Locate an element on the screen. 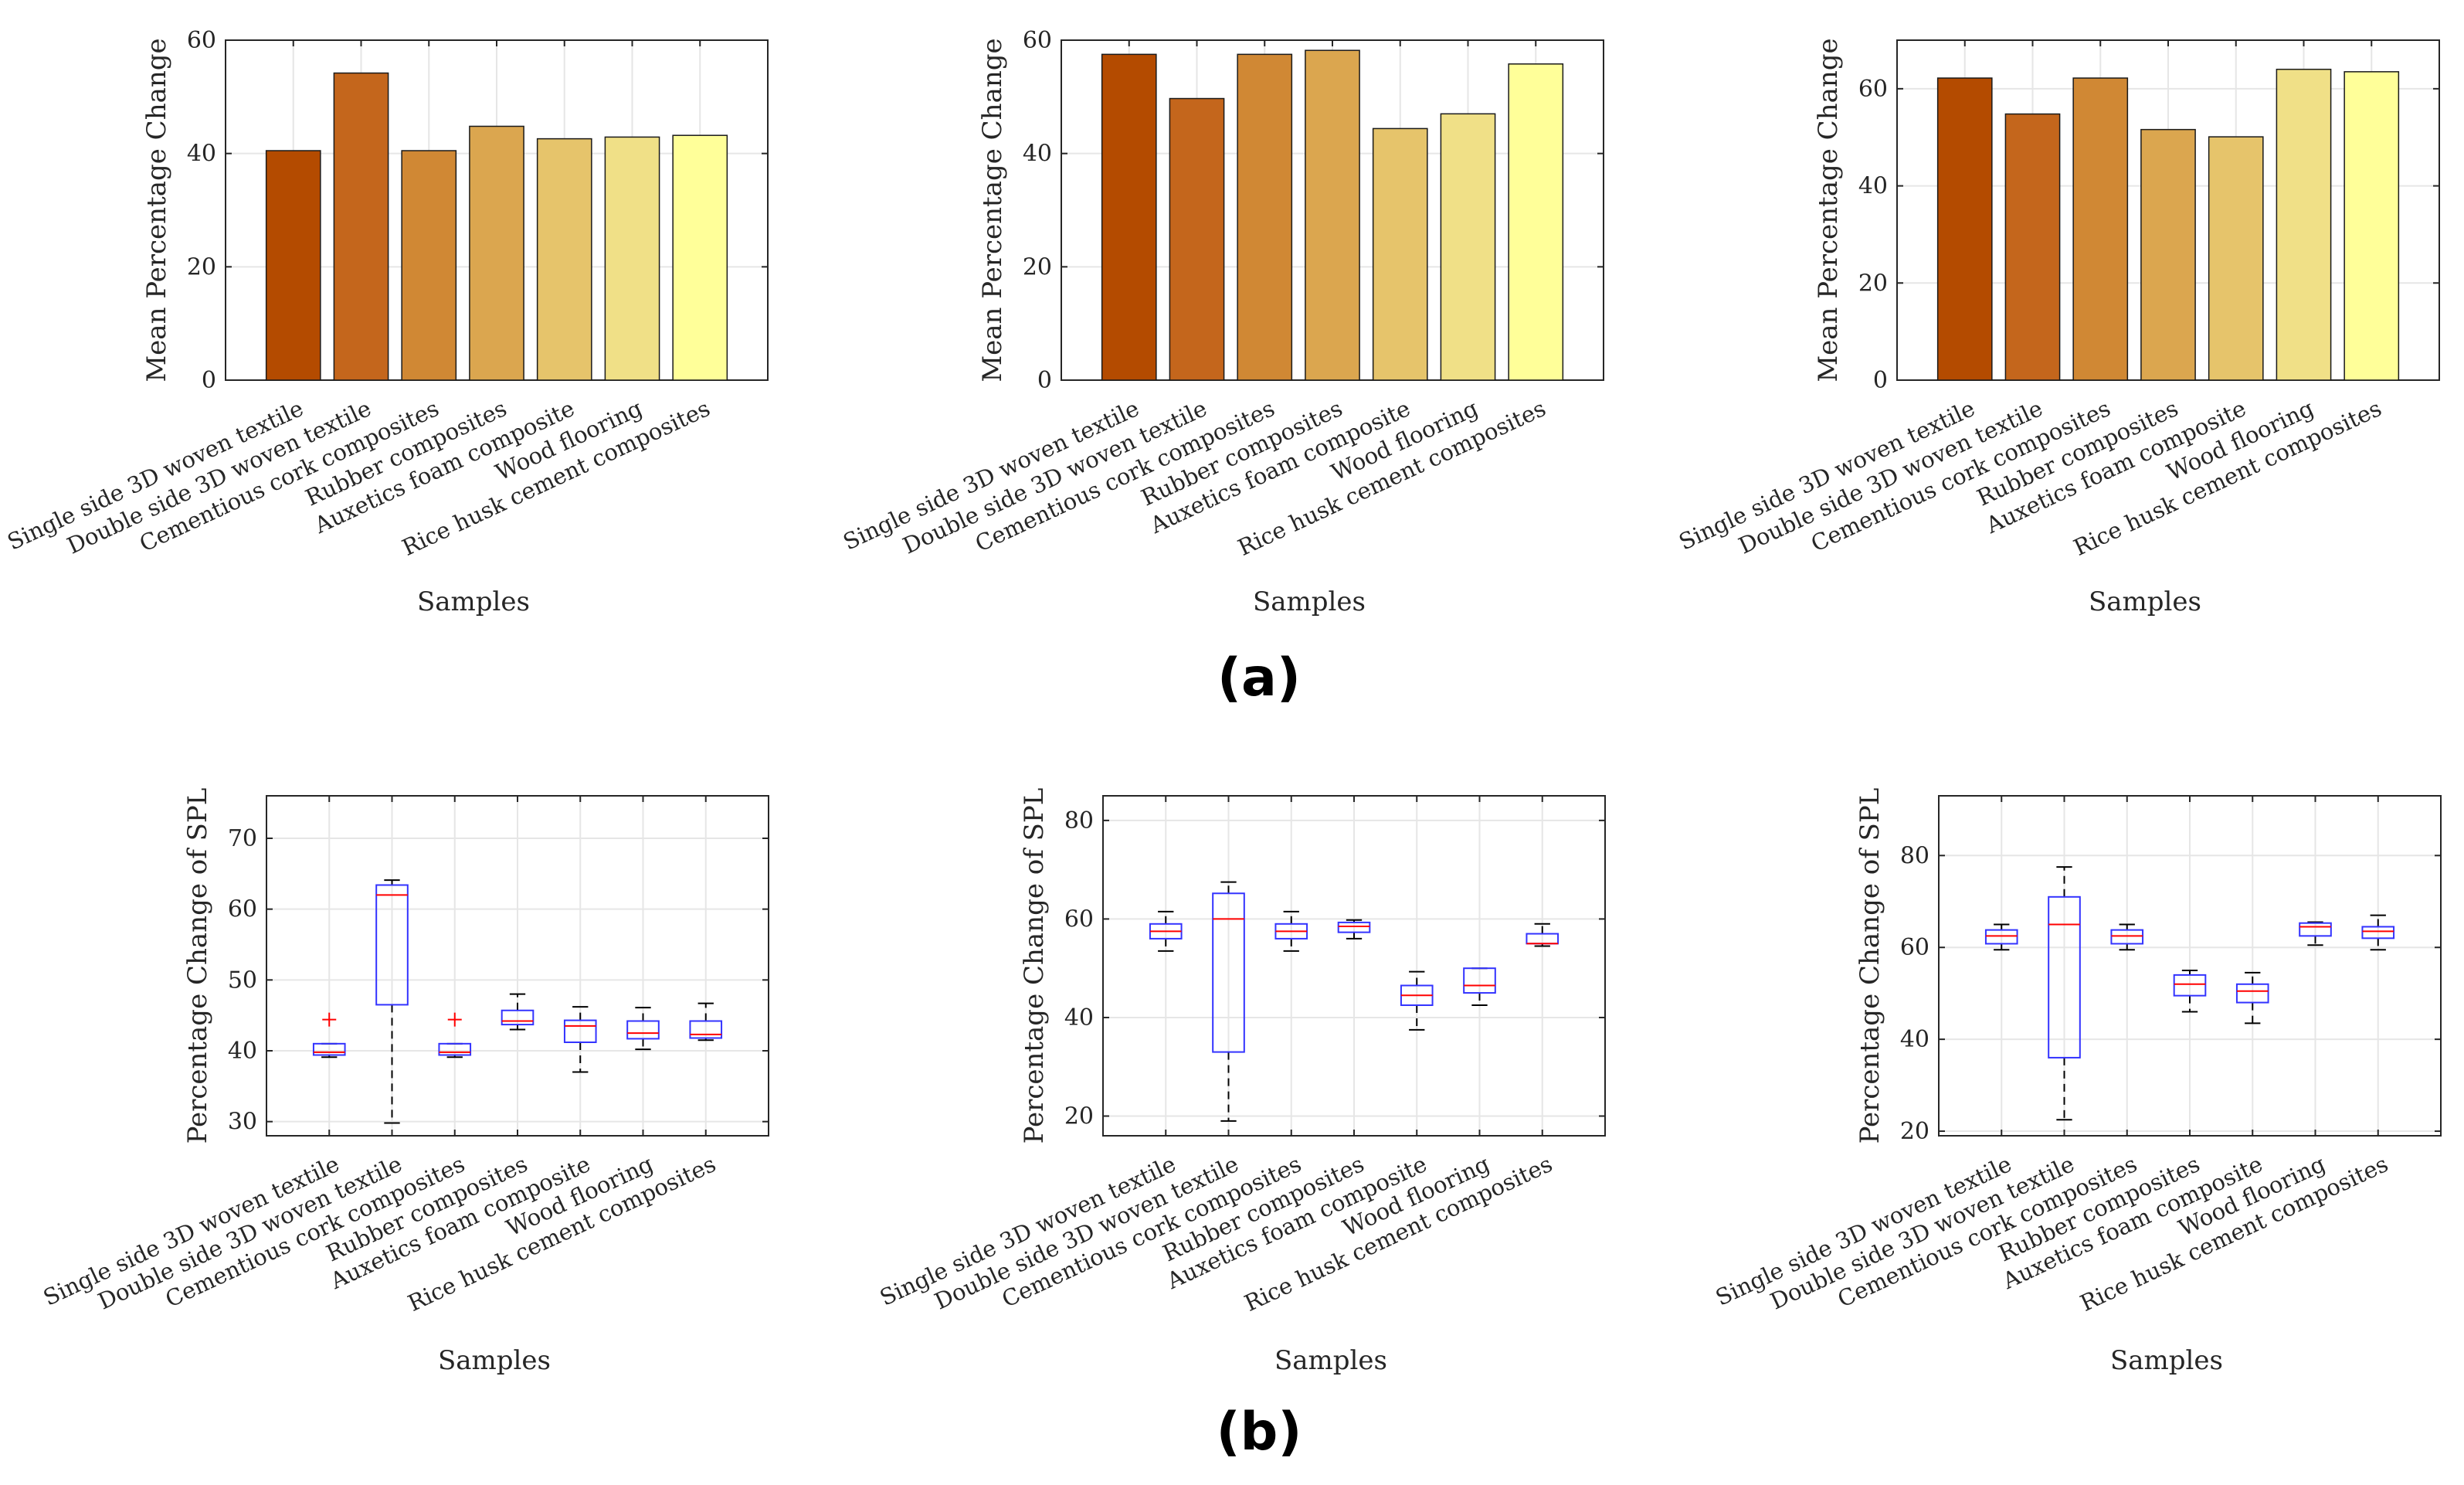 This screenshot has height=1485, width=2464. y-tick-label: 30 is located at coordinates (243, 1122).